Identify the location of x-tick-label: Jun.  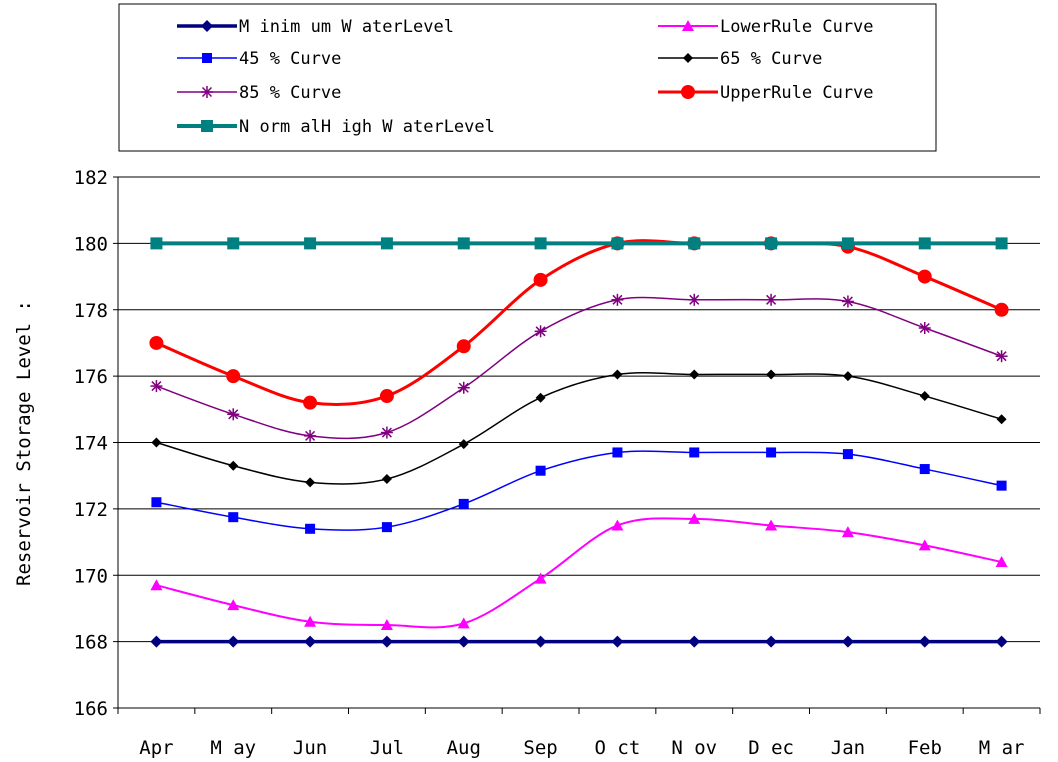
(310, 748).